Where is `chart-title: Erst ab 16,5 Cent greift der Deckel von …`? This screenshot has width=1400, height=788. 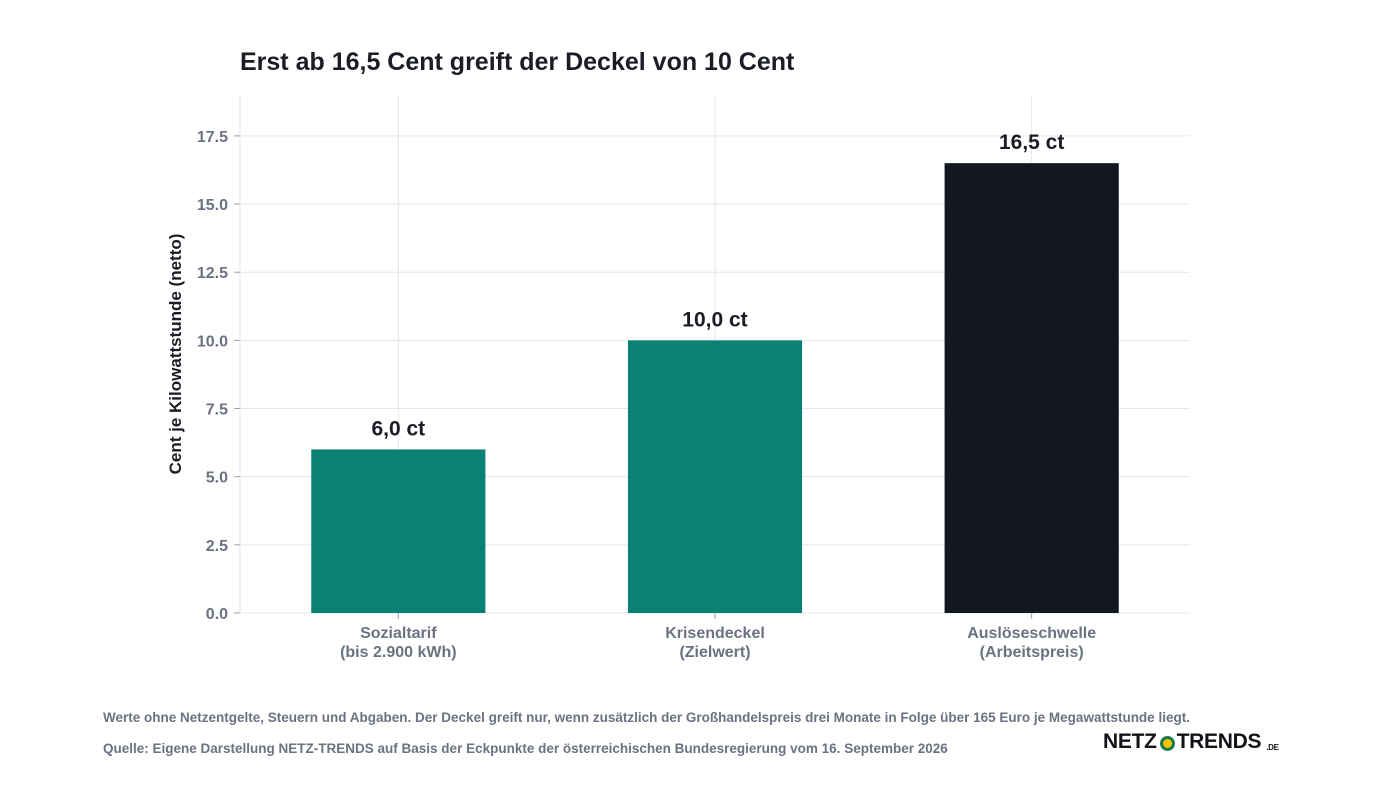 chart-title: Erst ab 16,5 Cent greift der Deckel von … is located at coordinates (517, 62).